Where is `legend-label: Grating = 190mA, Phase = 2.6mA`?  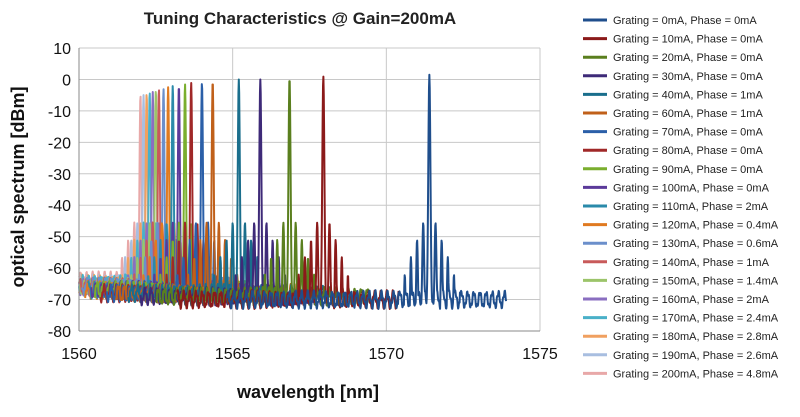 legend-label: Grating = 190mA, Phase = 2.6mA is located at coordinates (696, 356).